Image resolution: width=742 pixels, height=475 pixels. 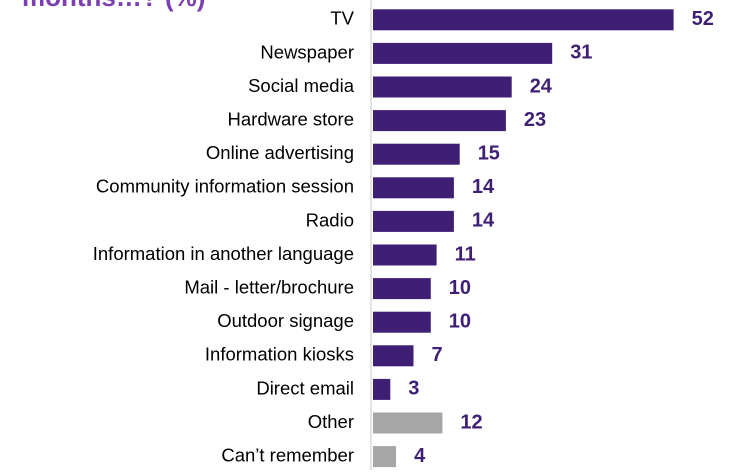 I want to click on value-label: 52, so click(x=703, y=19).